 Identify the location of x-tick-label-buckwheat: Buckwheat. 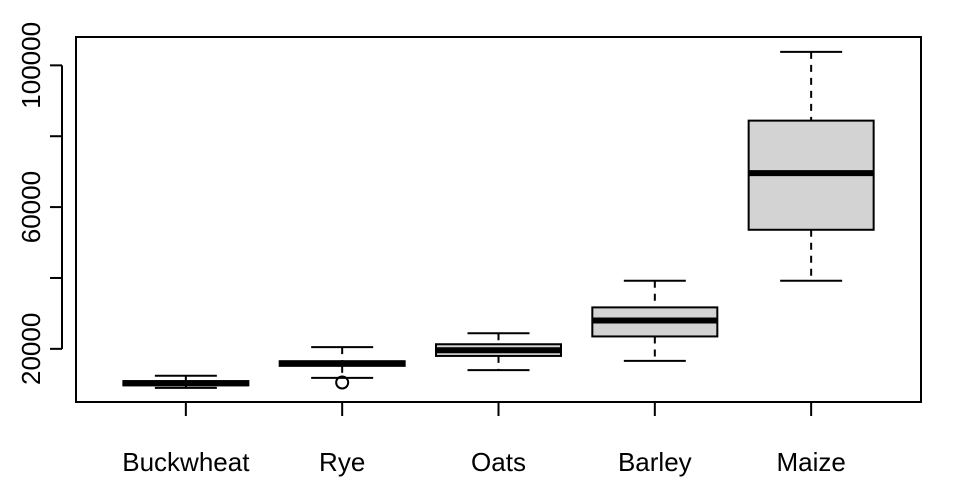
(186, 462).